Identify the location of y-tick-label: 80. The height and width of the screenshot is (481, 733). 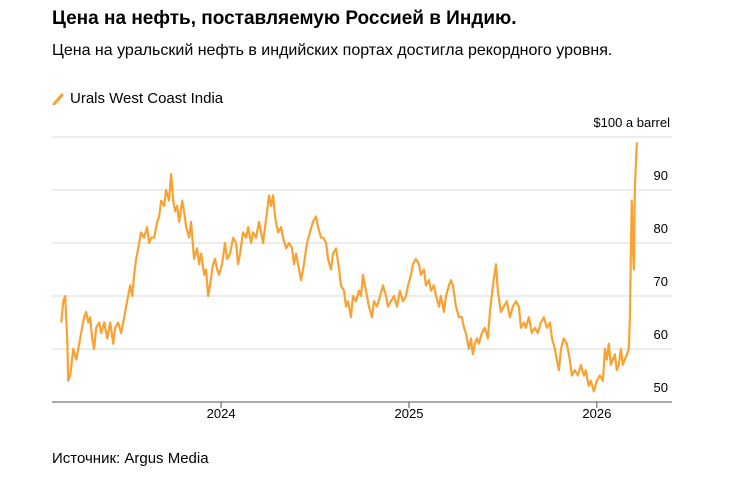
(661, 228).